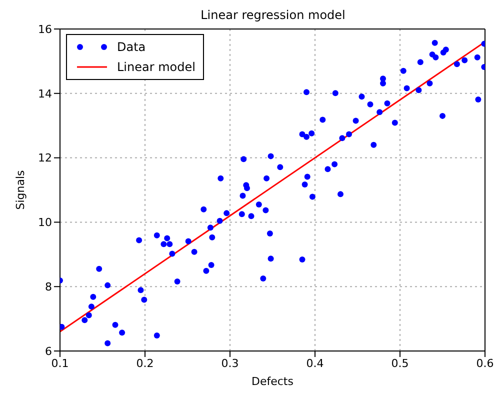 The image size is (500, 393). I want to click on x-tick-label: 0.3, so click(230, 363).